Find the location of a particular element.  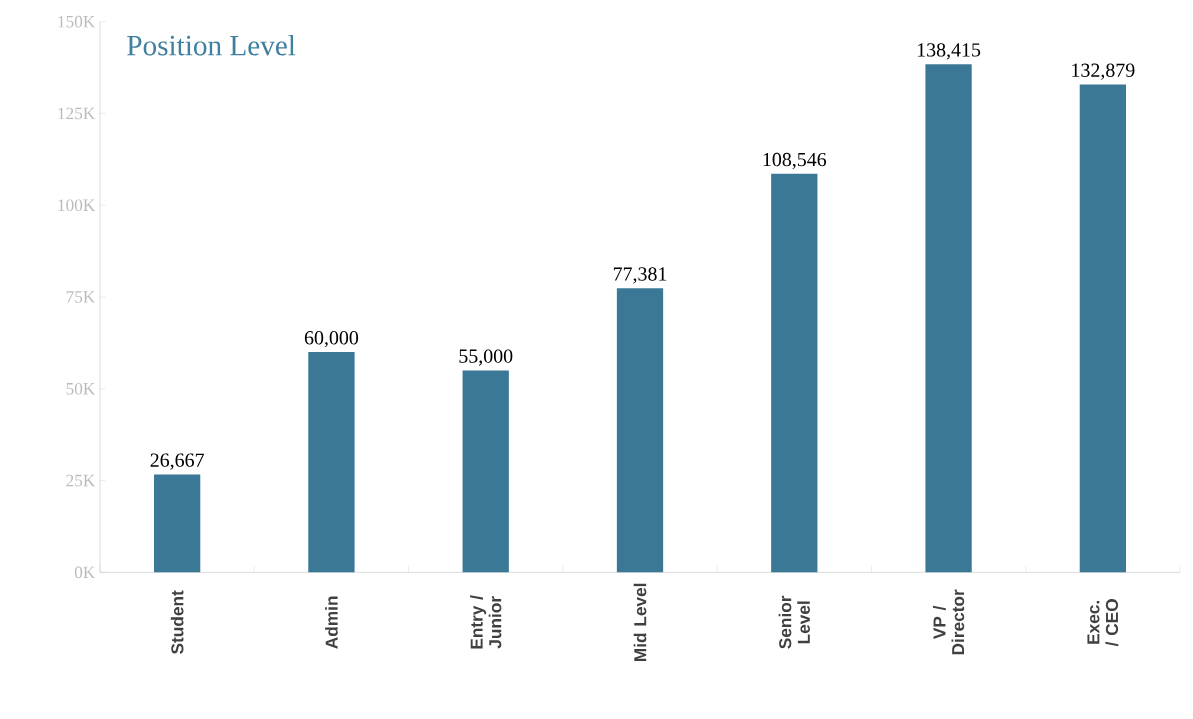

y-tick-label: 25K is located at coordinates (81, 480).